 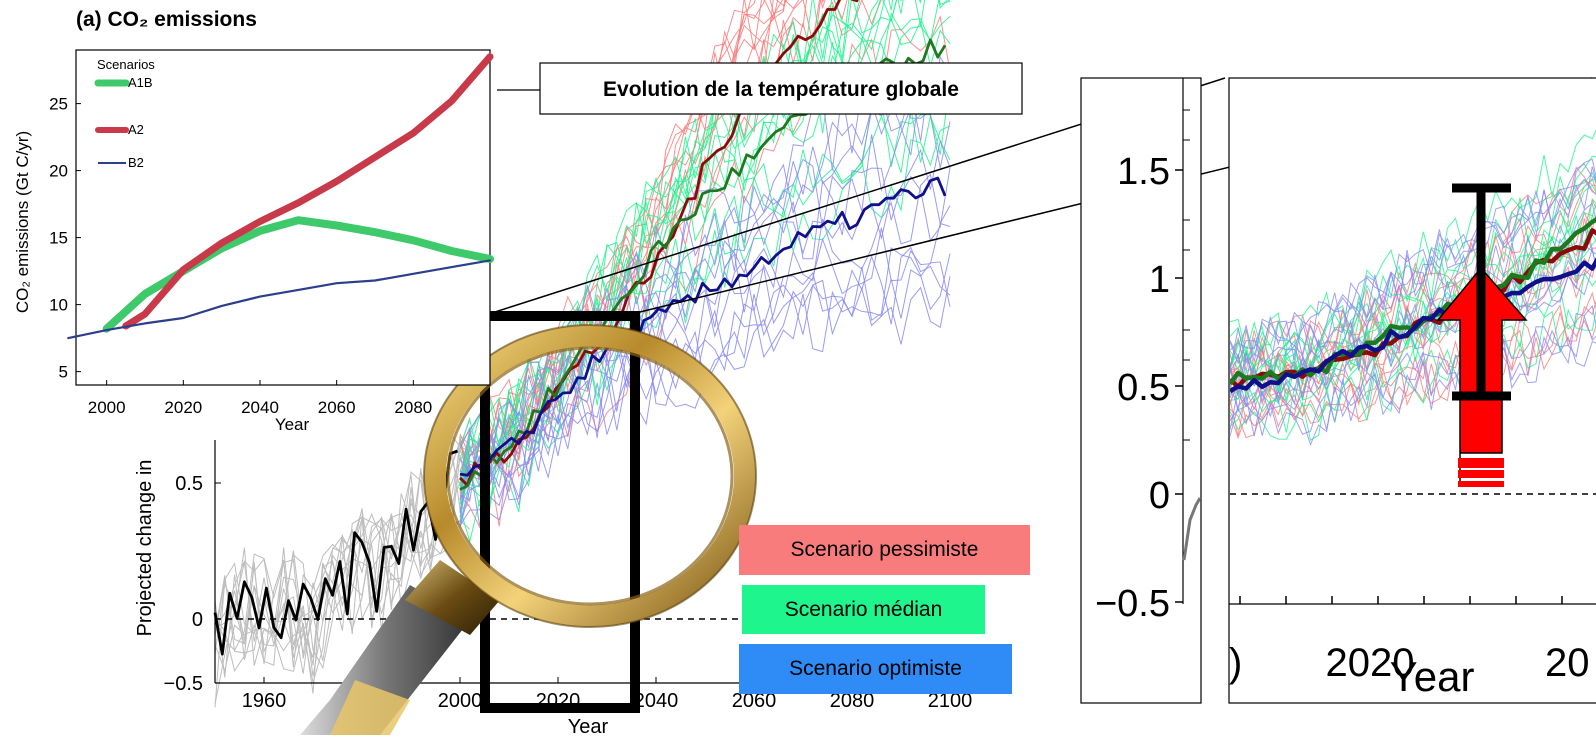 I want to click on zoom-y-tick-label: 1, so click(x=1159, y=280).